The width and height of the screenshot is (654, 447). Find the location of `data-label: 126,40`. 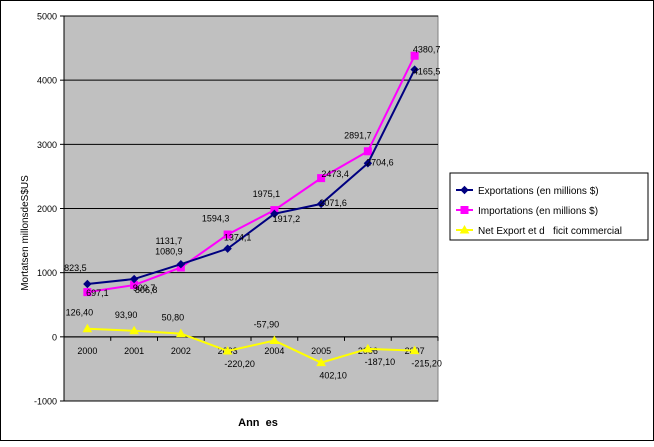

data-label: 126,40 is located at coordinates (80, 313).